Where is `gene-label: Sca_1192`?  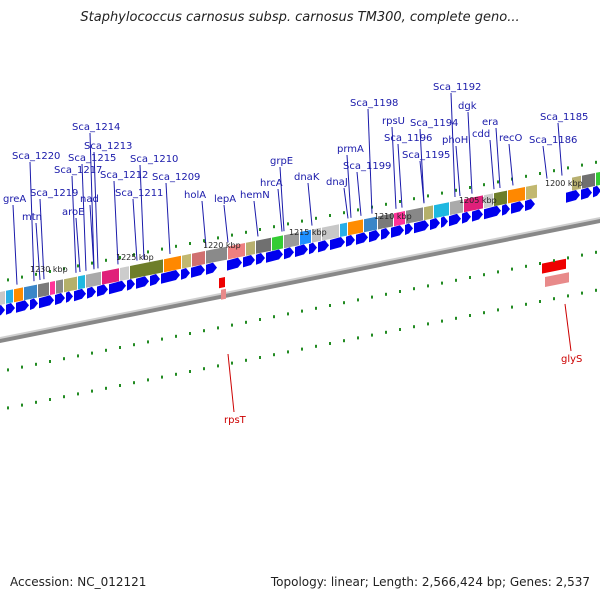
gene-label: Sca_1192 is located at coordinates (457, 87).